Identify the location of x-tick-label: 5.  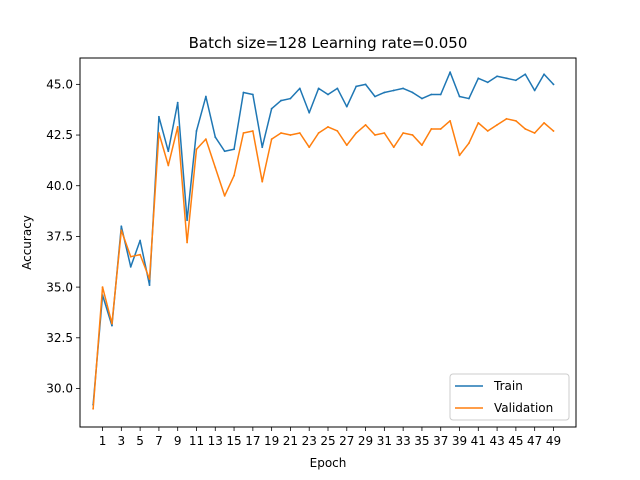
(140, 441).